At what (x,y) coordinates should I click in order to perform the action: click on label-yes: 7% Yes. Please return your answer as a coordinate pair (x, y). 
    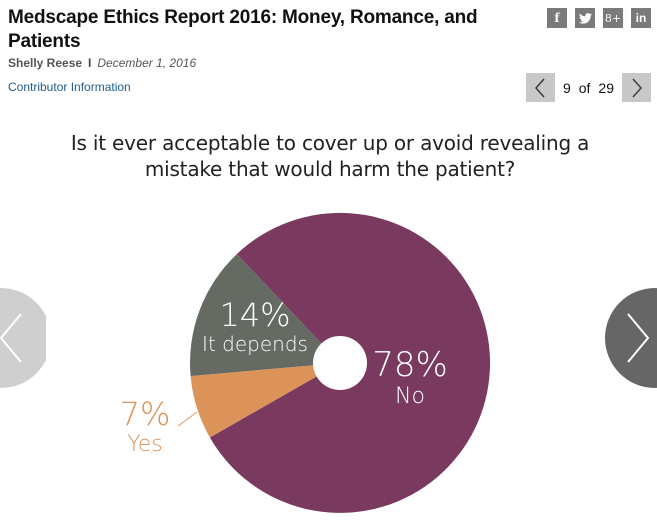
    Looking at the image, I should click on (145, 427).